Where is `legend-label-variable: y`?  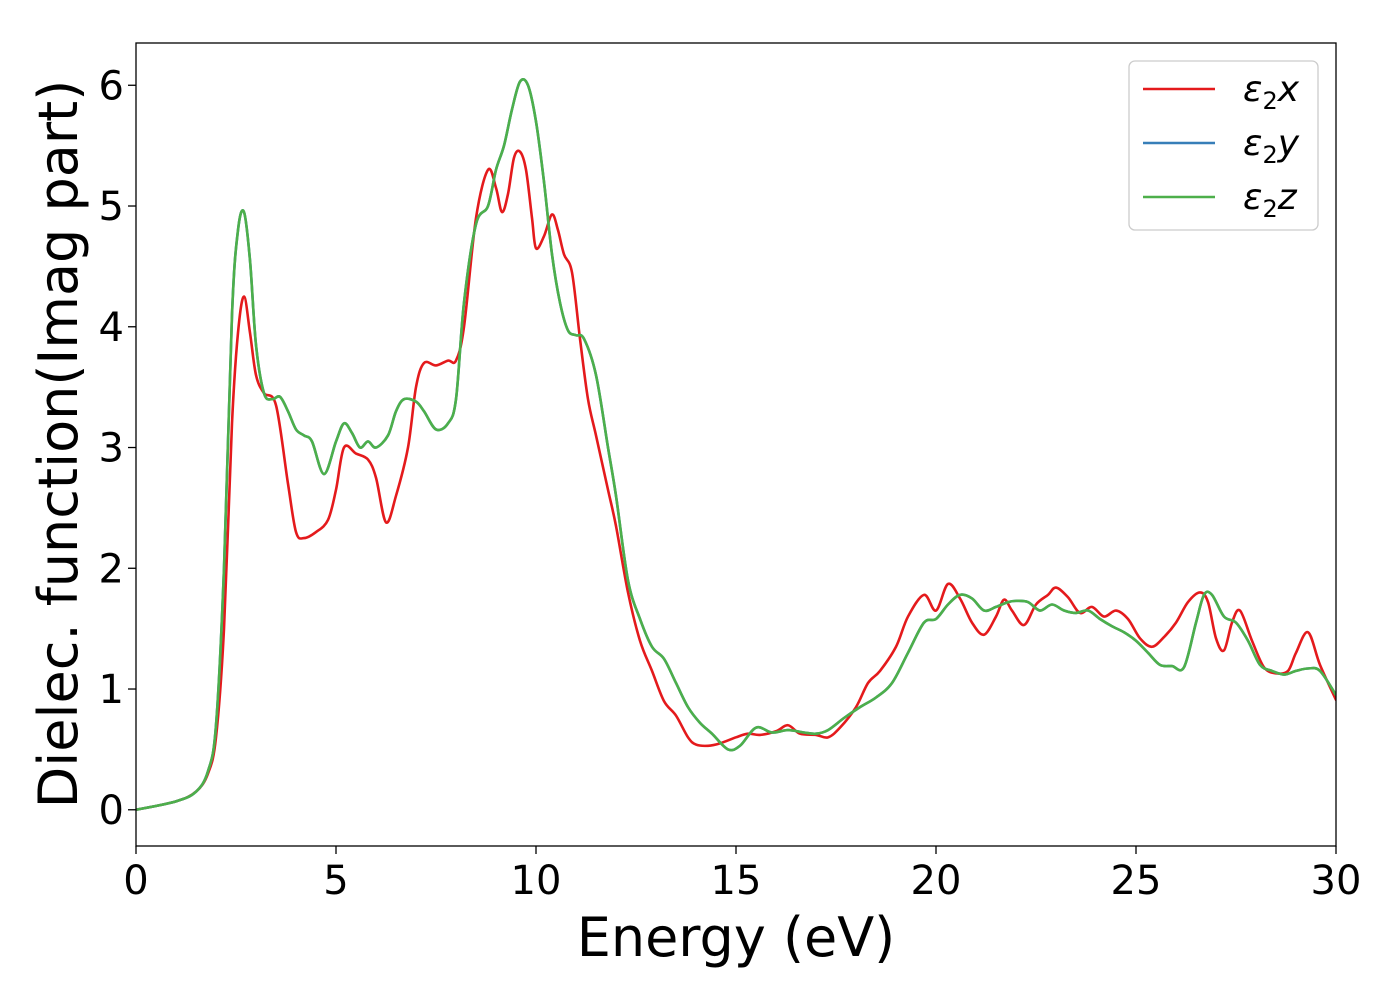
legend-label-variable: y is located at coordinates (1288, 143).